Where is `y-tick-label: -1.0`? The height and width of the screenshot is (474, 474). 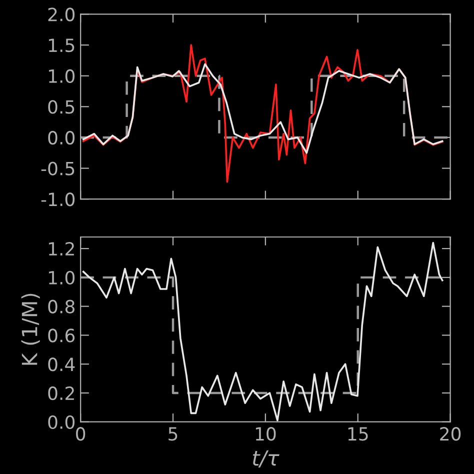 y-tick-label: -1.0 is located at coordinates (58, 199).